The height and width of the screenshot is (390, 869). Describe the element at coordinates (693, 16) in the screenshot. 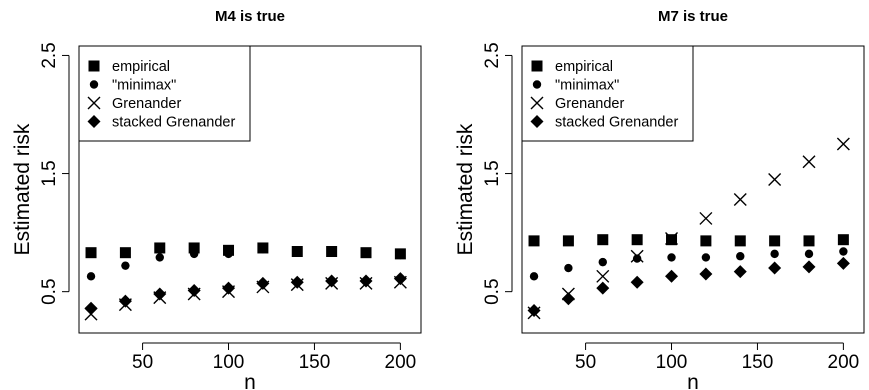

I see `chart-title: M7 is true` at that location.